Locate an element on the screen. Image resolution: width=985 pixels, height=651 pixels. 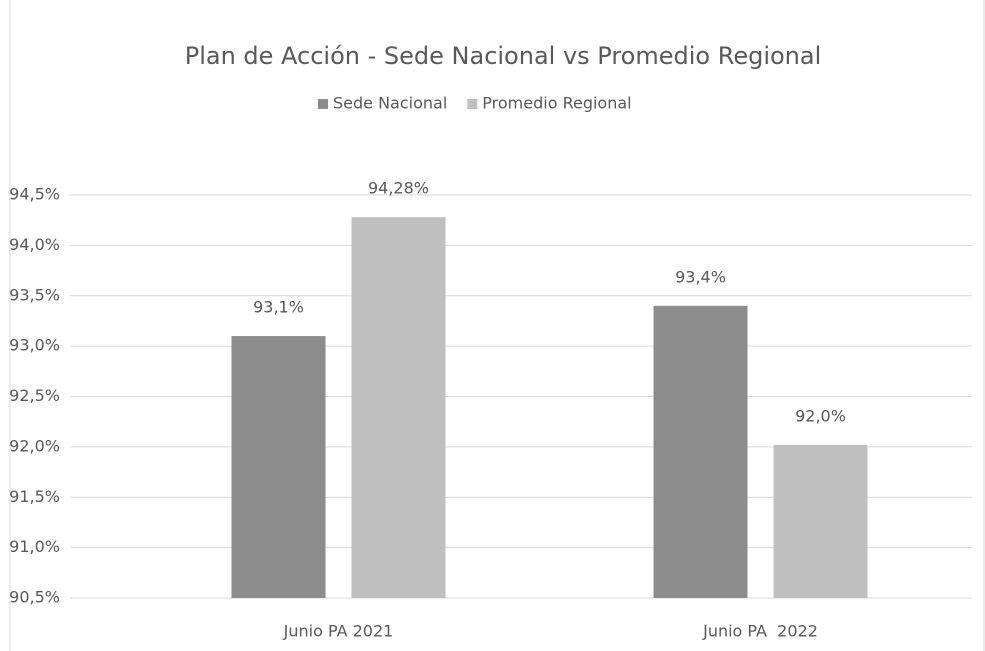
y-tick-label: 90,5% is located at coordinates (34, 597).